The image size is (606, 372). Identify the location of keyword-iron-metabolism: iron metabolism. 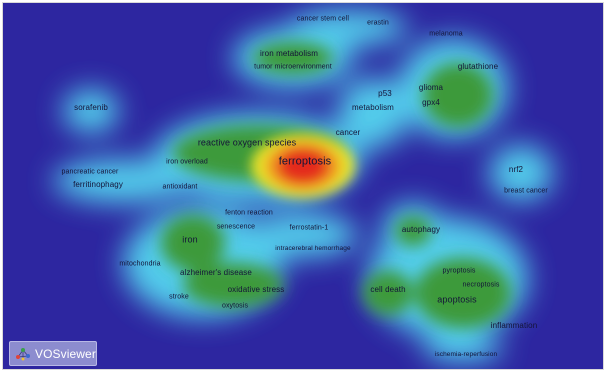
(289, 53).